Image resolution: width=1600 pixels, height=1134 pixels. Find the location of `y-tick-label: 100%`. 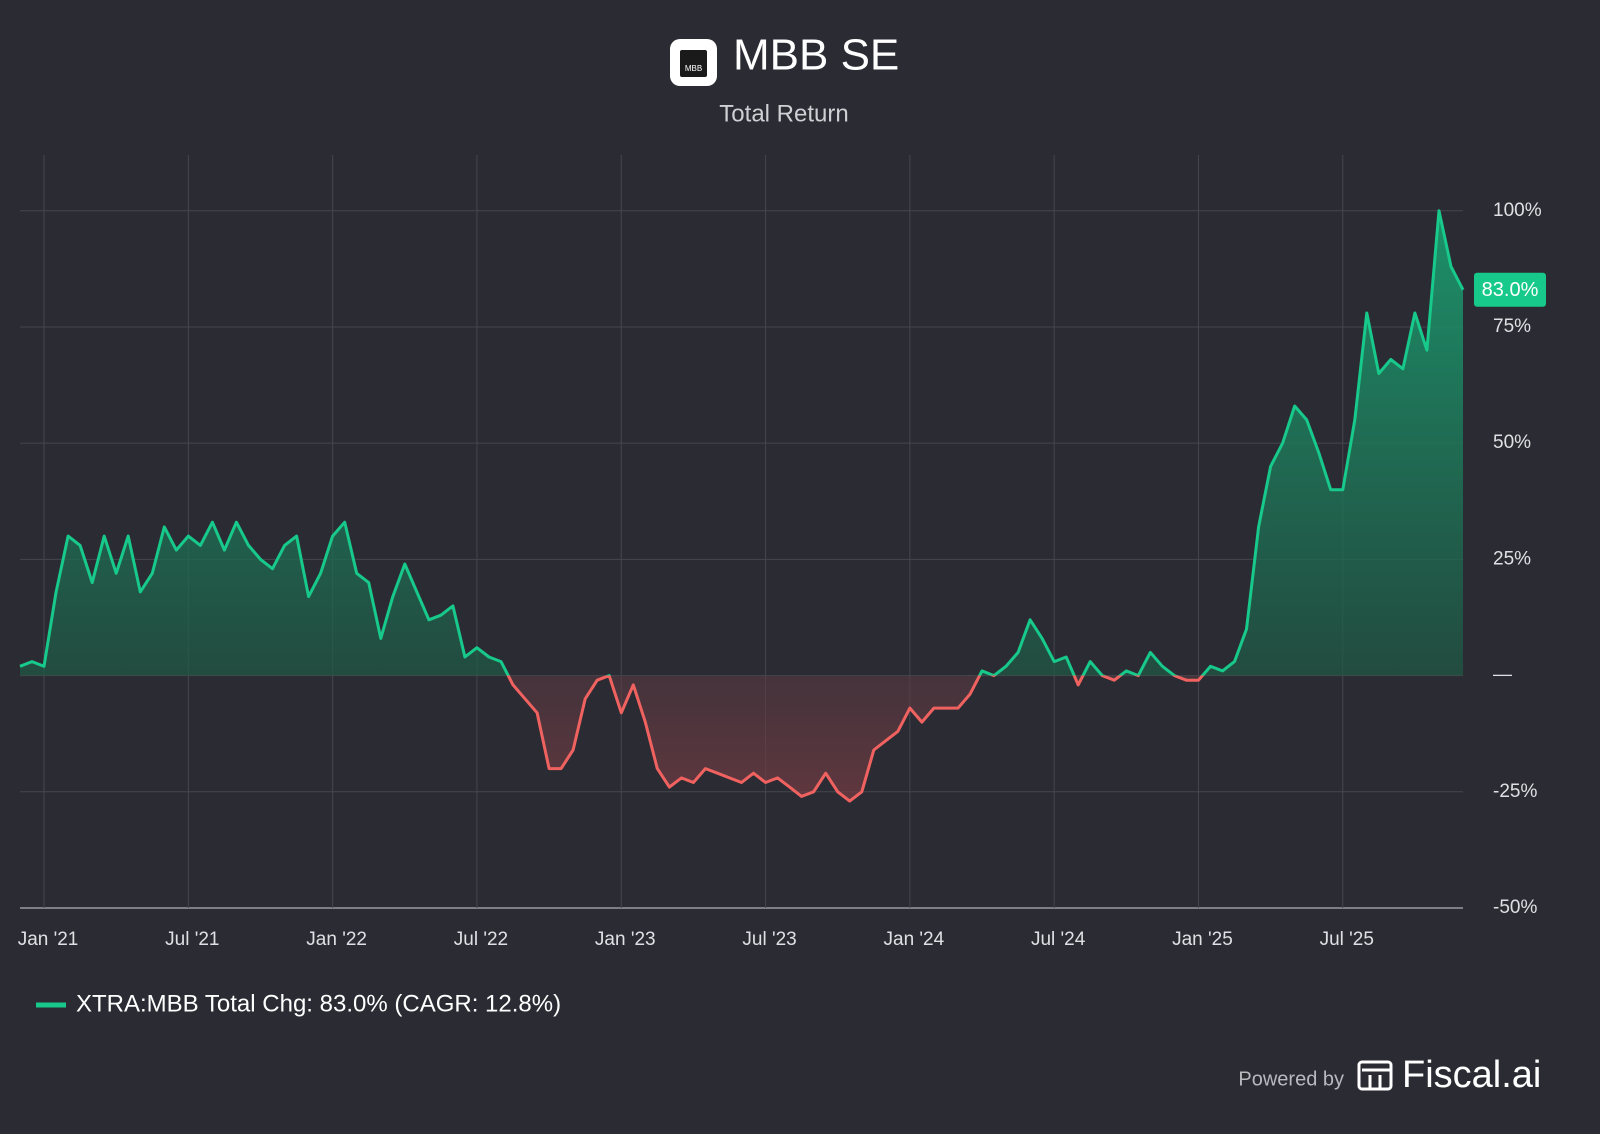

y-tick-label: 100% is located at coordinates (1517, 210).